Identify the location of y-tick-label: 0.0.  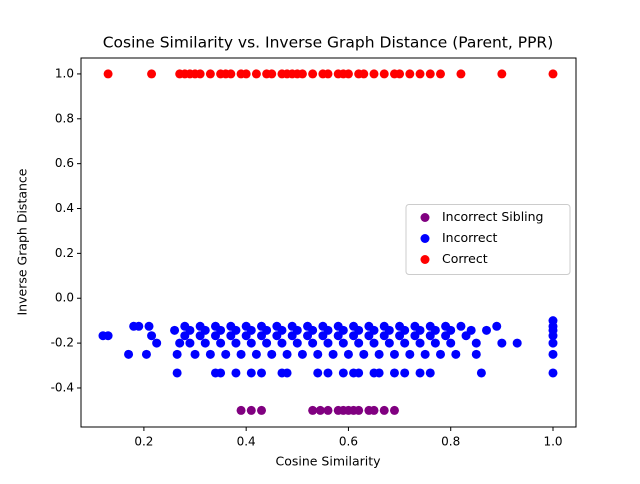
(64, 298).